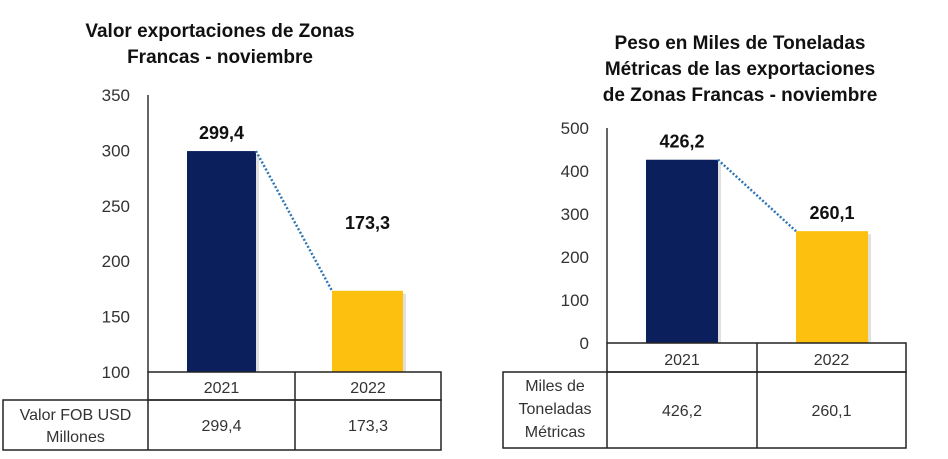 The width and height of the screenshot is (948, 459). Describe the element at coordinates (220, 31) in the screenshot. I see `chart1-title-line: Valor exportaciones de Zonas` at that location.